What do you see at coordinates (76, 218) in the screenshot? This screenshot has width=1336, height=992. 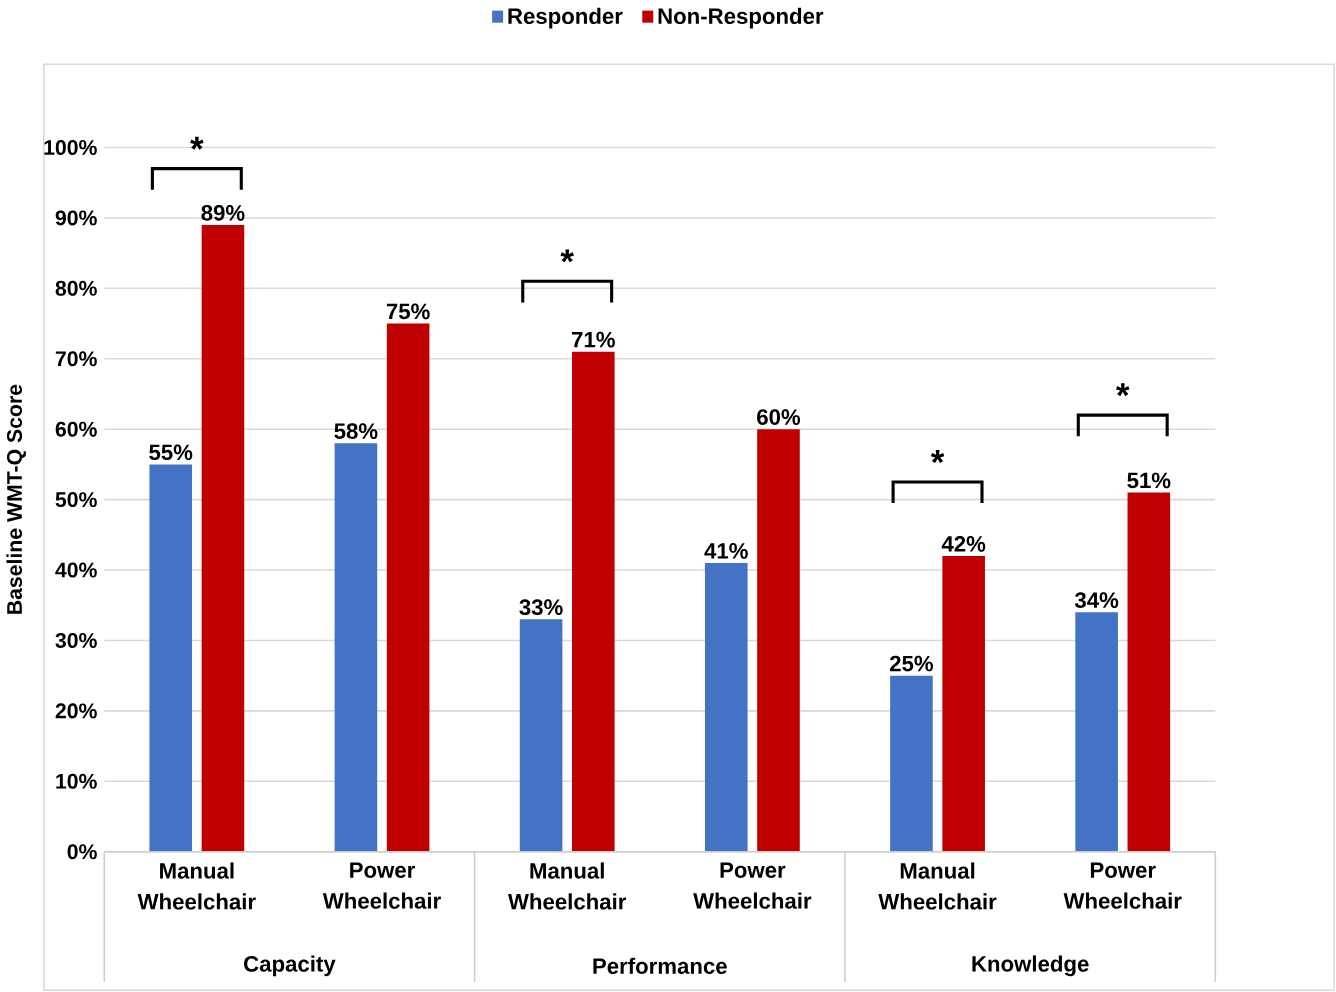 I see `y-tick-label: 90%` at bounding box center [76, 218].